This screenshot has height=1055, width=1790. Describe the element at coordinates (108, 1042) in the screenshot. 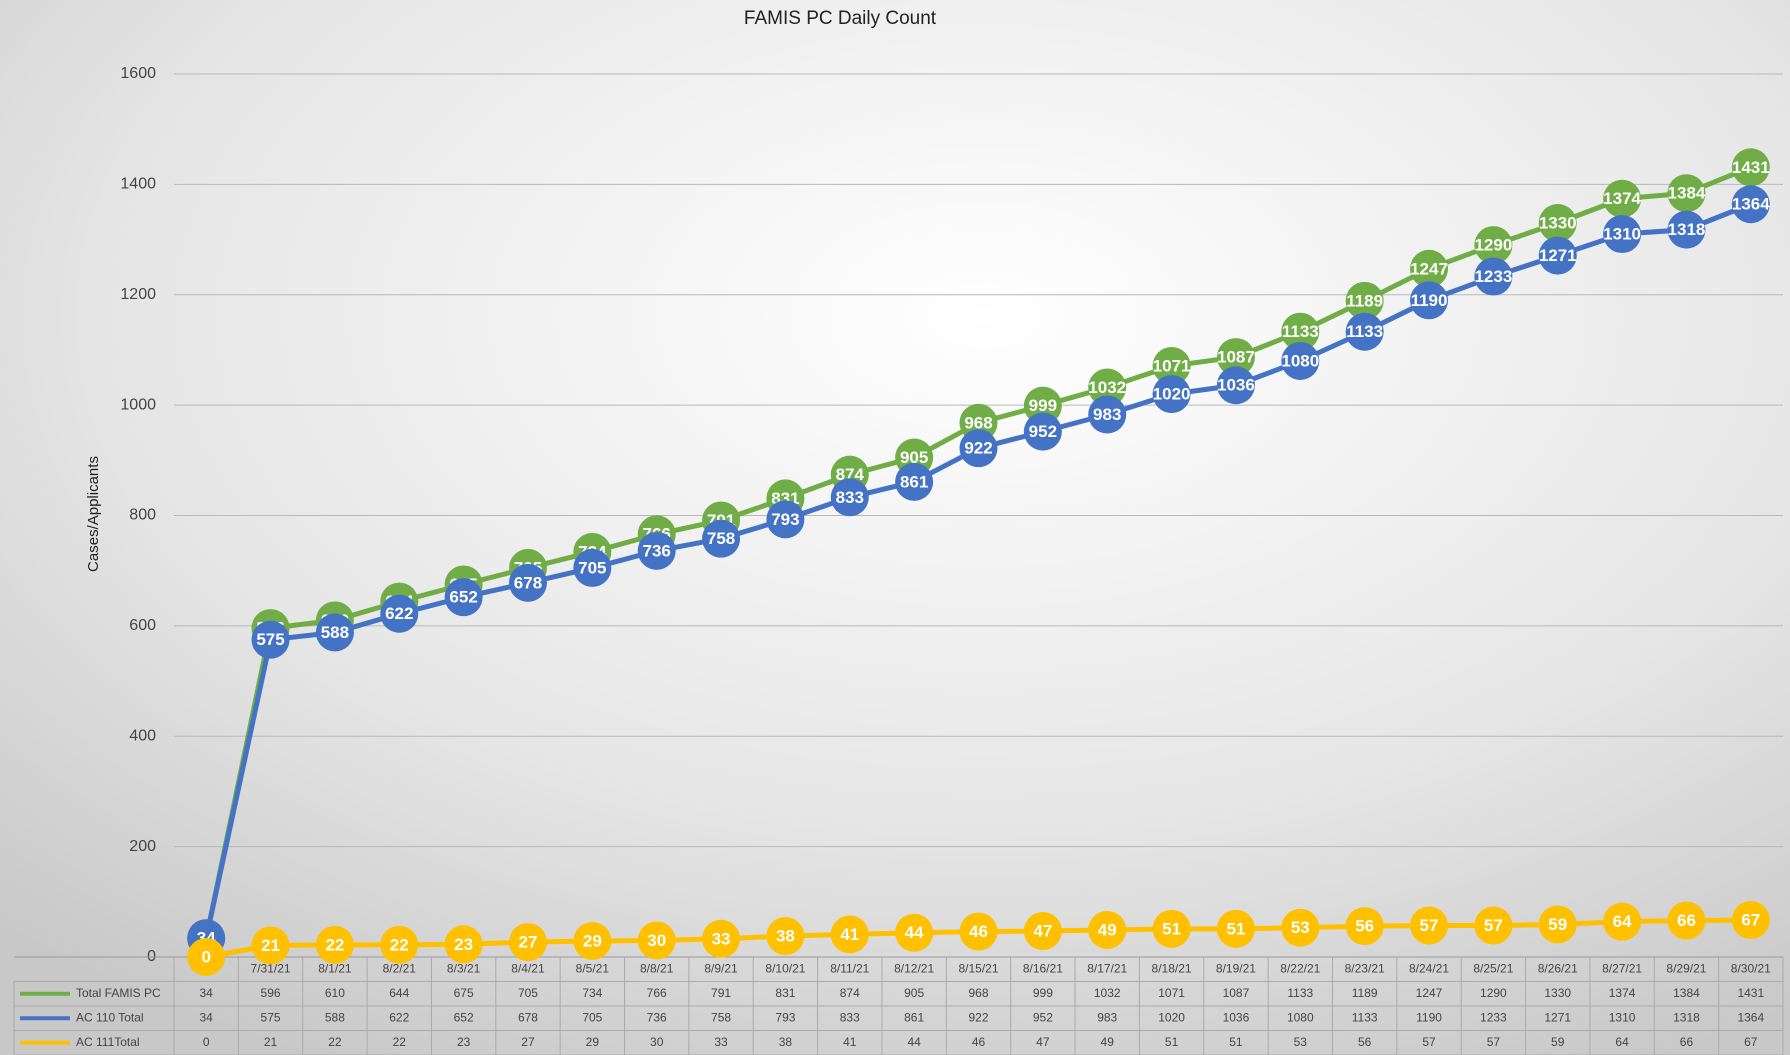

I see `legend-label: AC 111Total` at that location.